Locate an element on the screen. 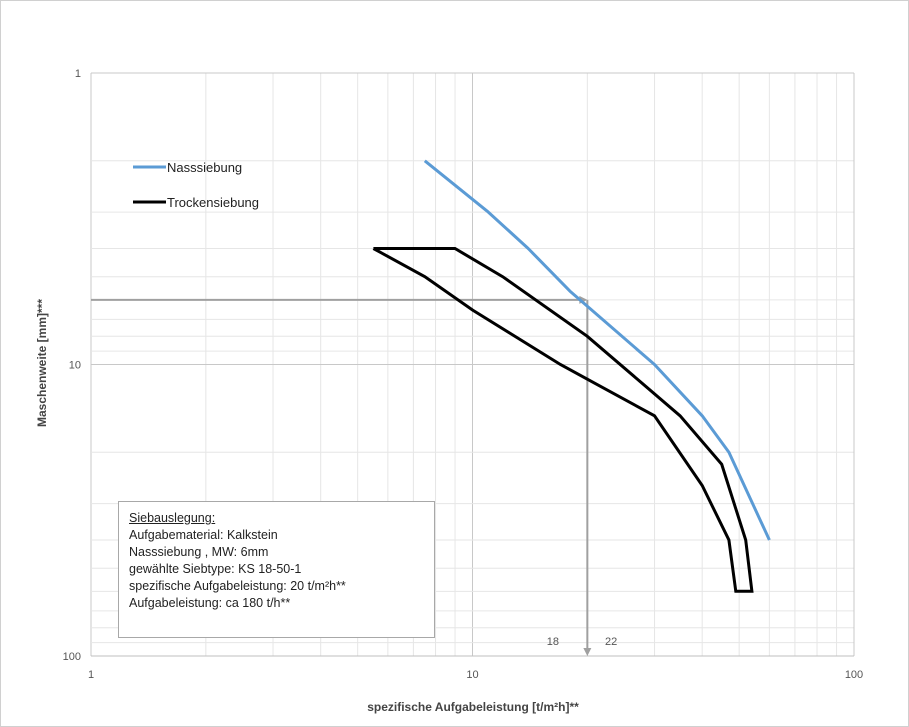 This screenshot has width=909, height=727. y-tick-label-10: 10 is located at coordinates (75, 366).